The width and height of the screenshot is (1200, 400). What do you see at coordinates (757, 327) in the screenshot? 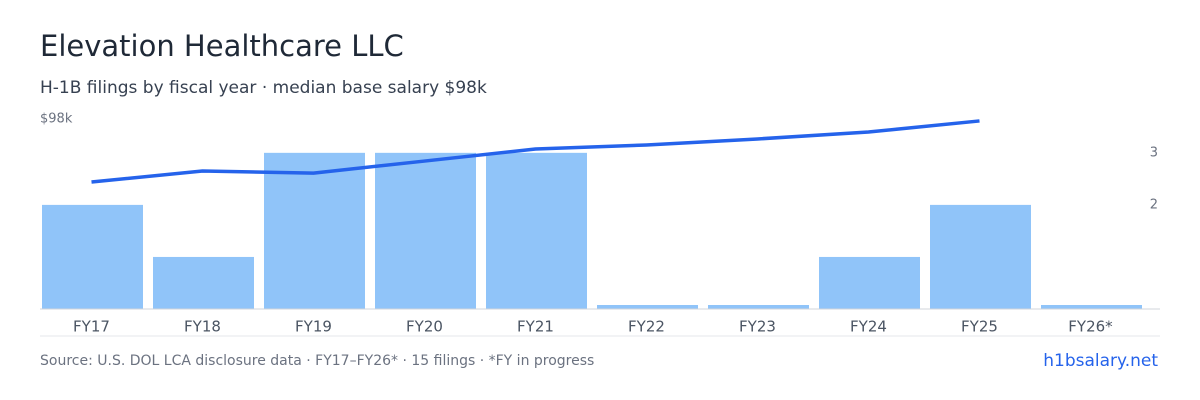
I see `x-tick-label: FY23` at bounding box center [757, 327].